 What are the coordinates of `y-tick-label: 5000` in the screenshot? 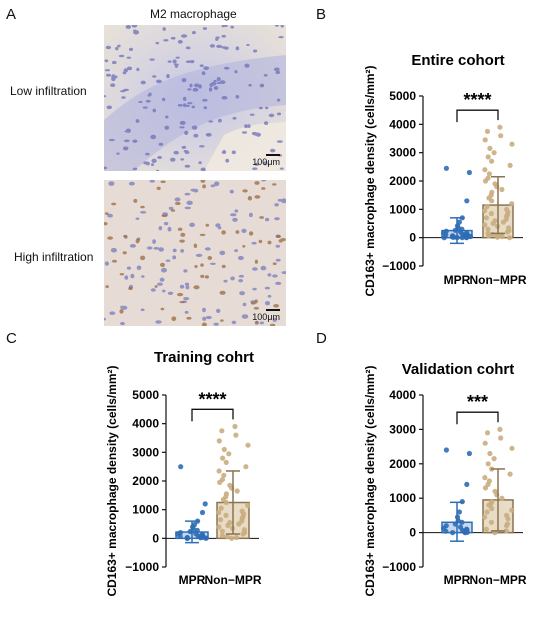 It's located at (402, 96).